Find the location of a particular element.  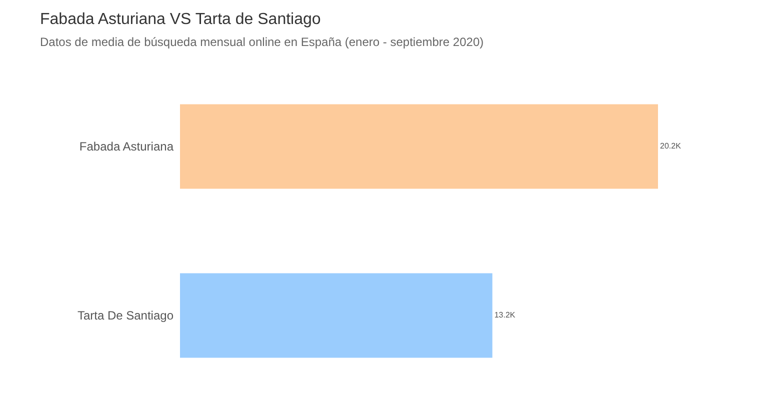

chart-subtitle: Datos de media de búsqueda mensual online en España (enero - septiembre 2020) is located at coordinates (262, 42).